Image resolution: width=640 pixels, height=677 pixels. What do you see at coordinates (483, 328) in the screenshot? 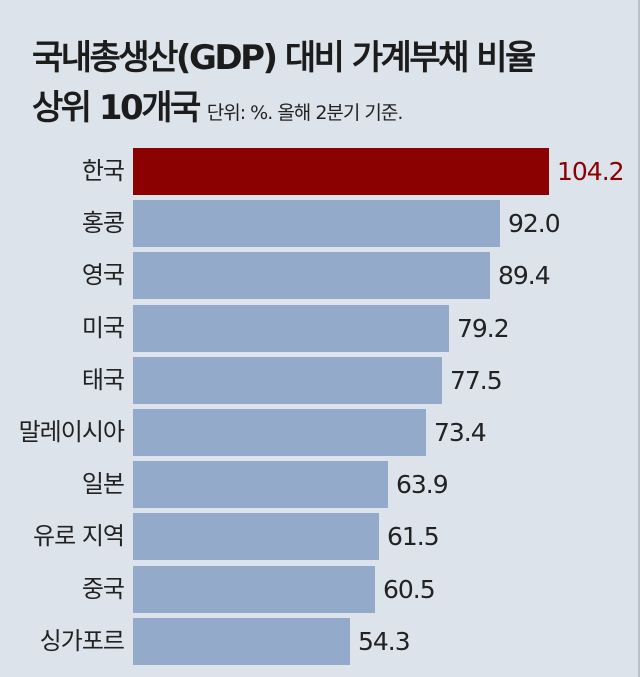
I see `value-label: 79.2` at bounding box center [483, 328].